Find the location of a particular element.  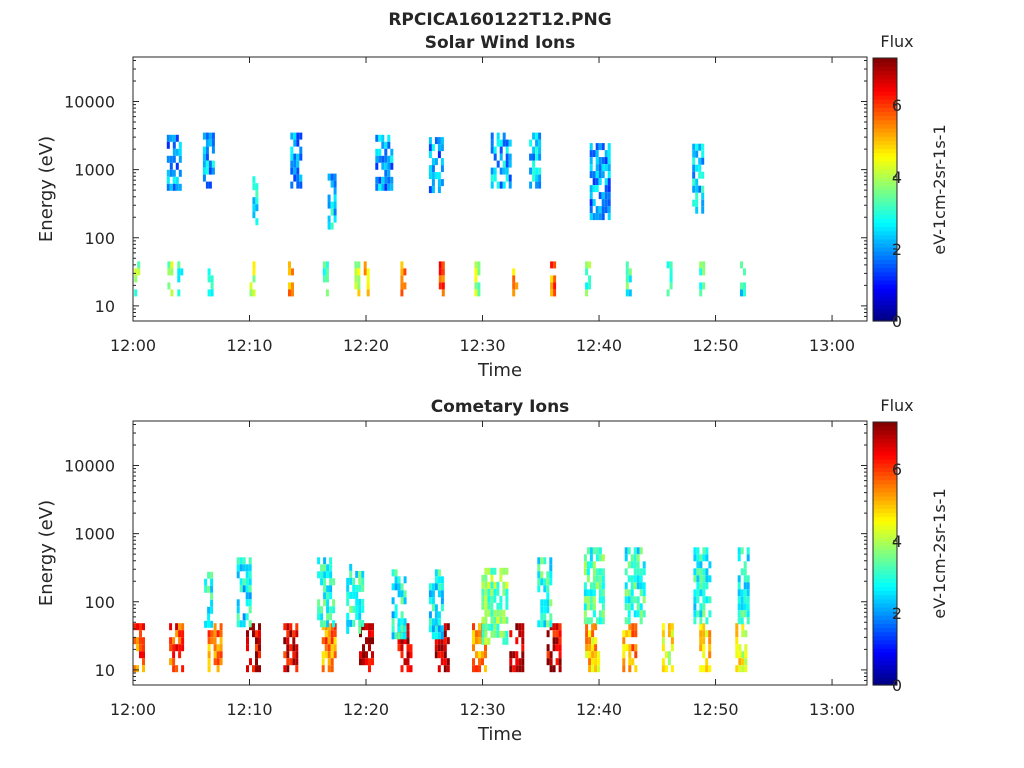

colorbar-tick-label: 0 is located at coordinates (897, 685).